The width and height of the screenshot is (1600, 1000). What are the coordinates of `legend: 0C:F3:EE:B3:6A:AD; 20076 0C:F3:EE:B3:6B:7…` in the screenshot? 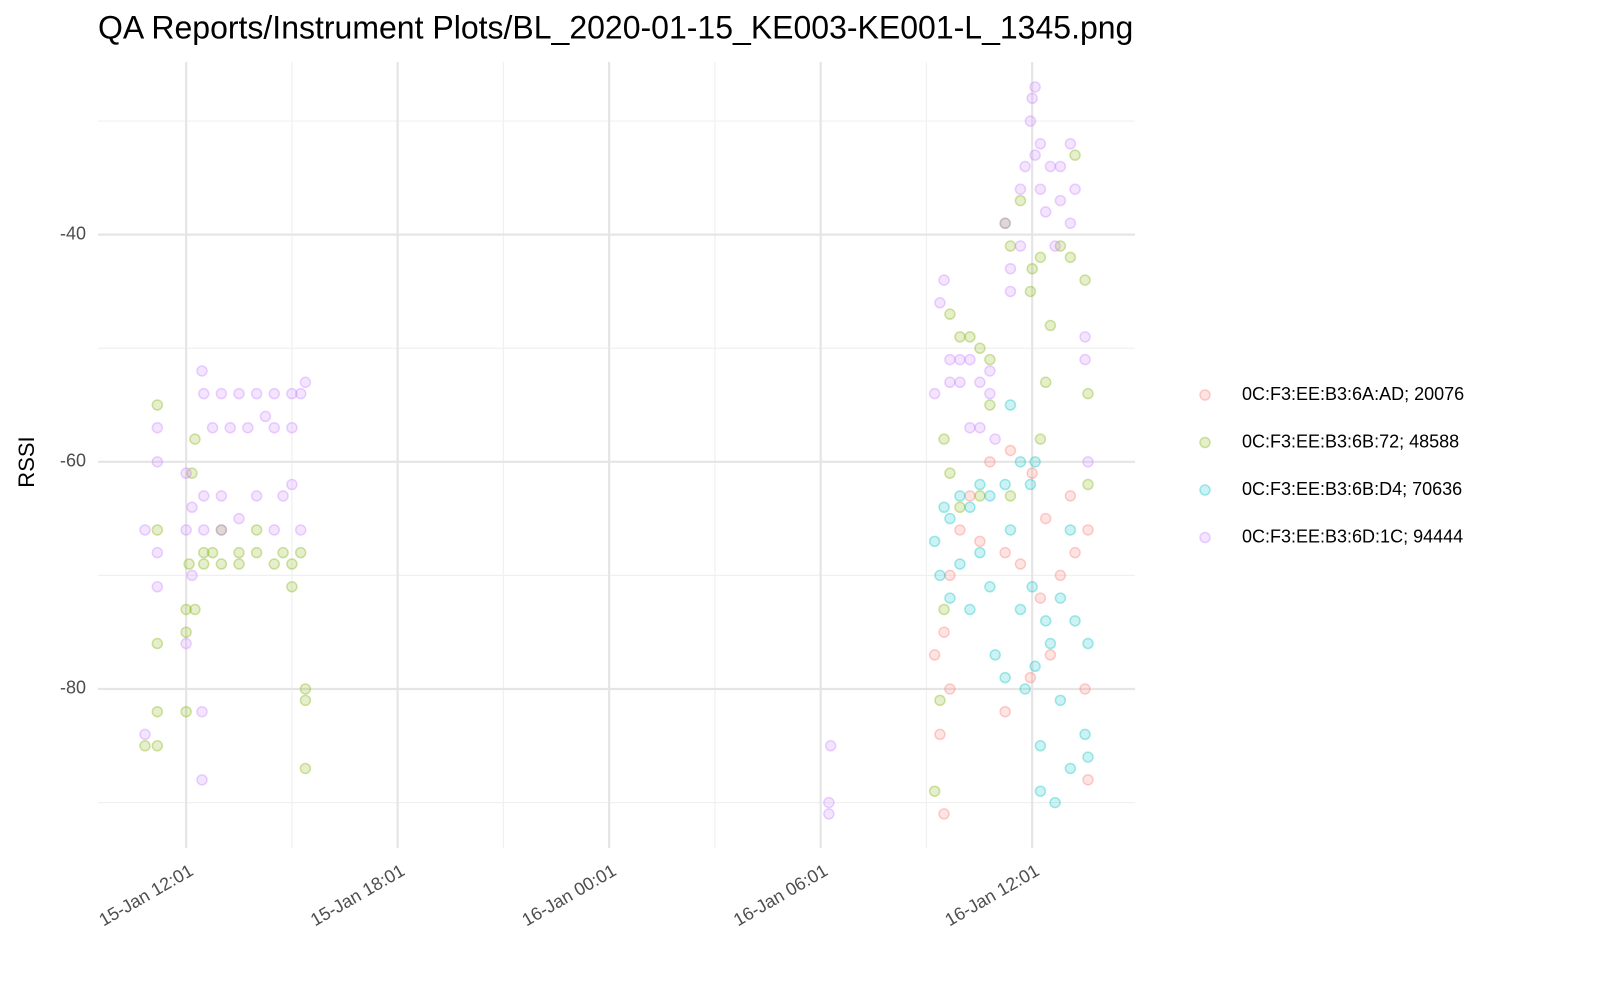 It's located at (1331, 465).